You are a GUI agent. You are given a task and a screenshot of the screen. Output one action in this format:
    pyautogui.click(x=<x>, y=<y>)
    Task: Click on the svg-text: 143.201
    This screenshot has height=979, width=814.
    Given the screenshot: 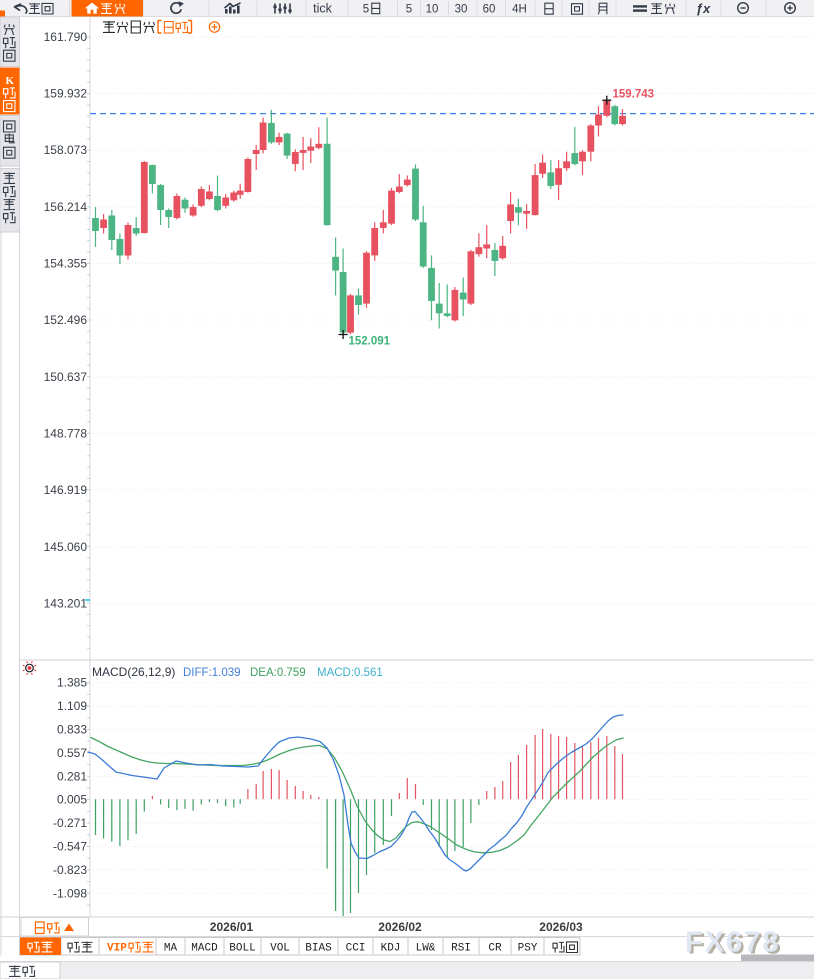 What is the action you would take?
    pyautogui.click(x=66, y=604)
    